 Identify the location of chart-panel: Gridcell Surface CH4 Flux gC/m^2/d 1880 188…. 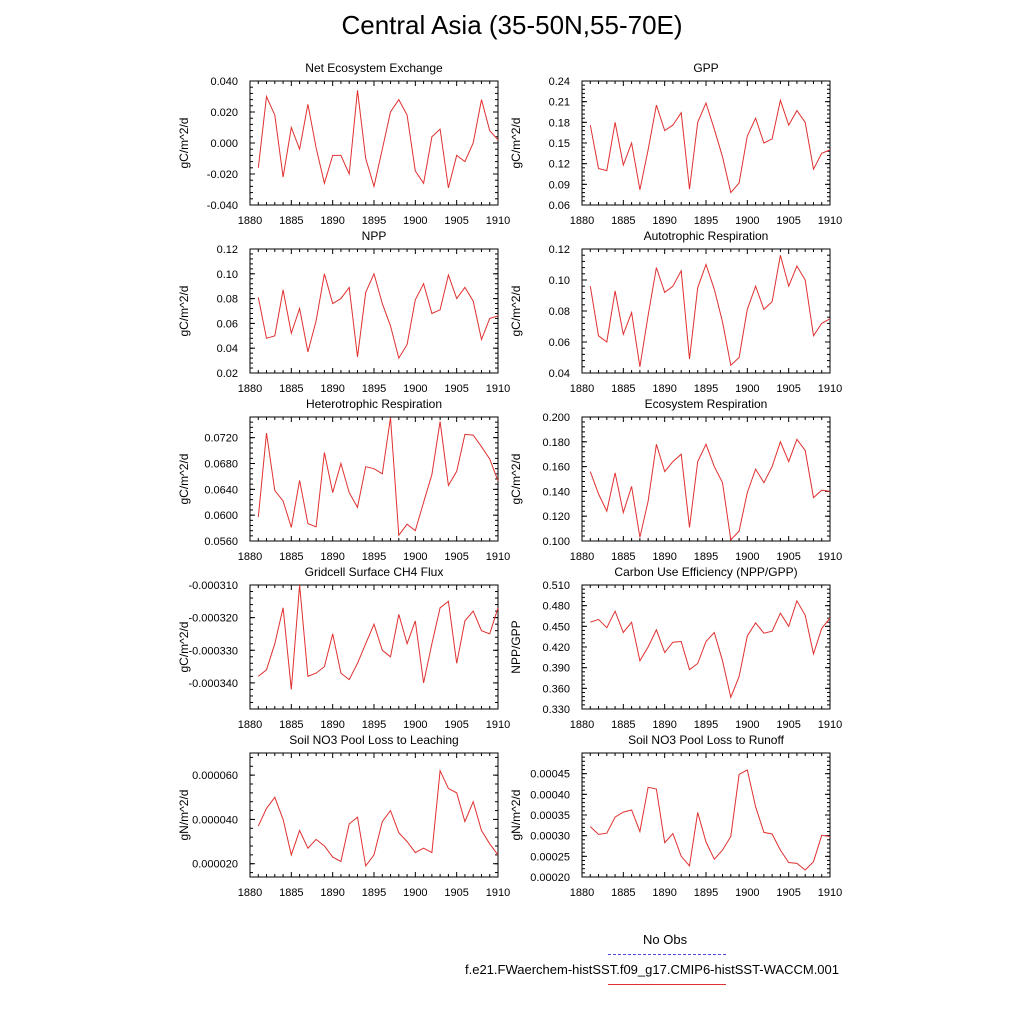
(343, 648).